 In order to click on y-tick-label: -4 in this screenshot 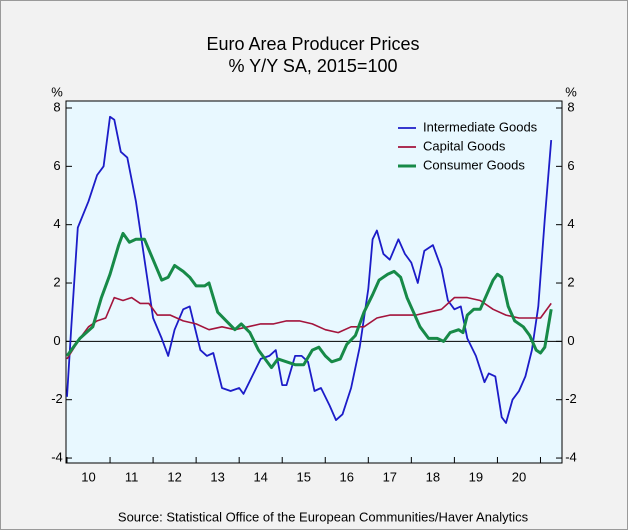, I will do `click(57, 456)`.